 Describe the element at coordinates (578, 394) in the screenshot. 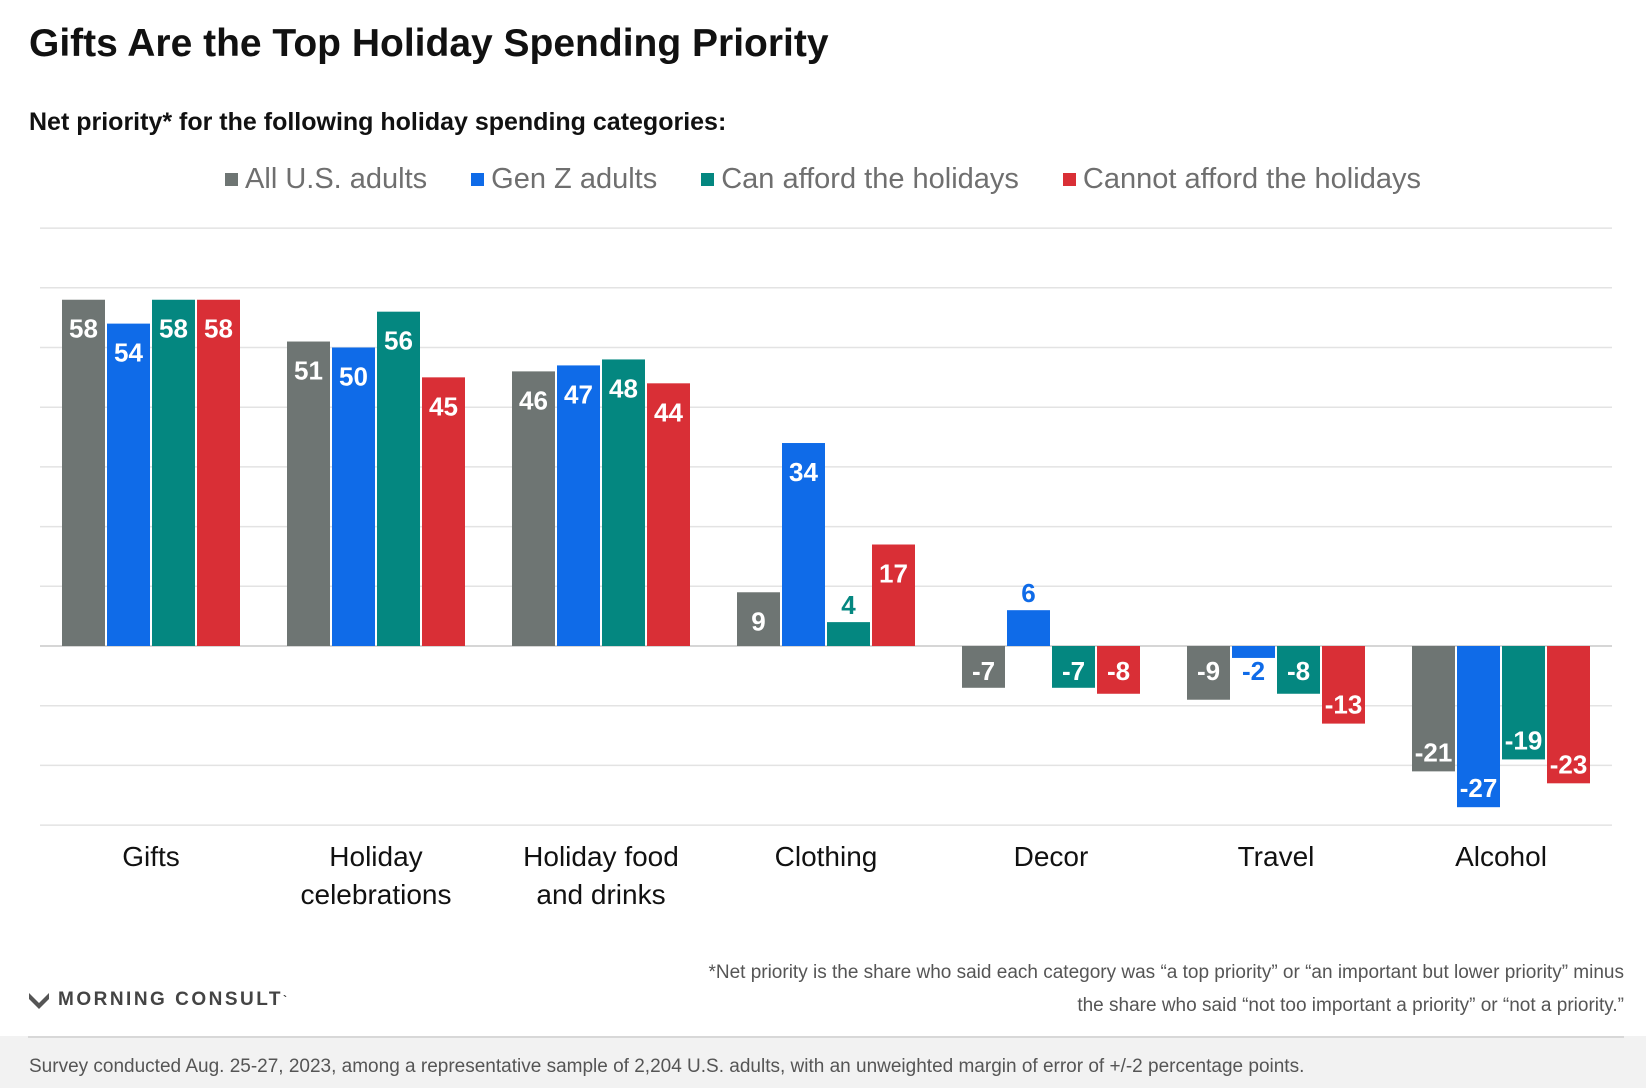

I see `bar-value-label: 47` at that location.